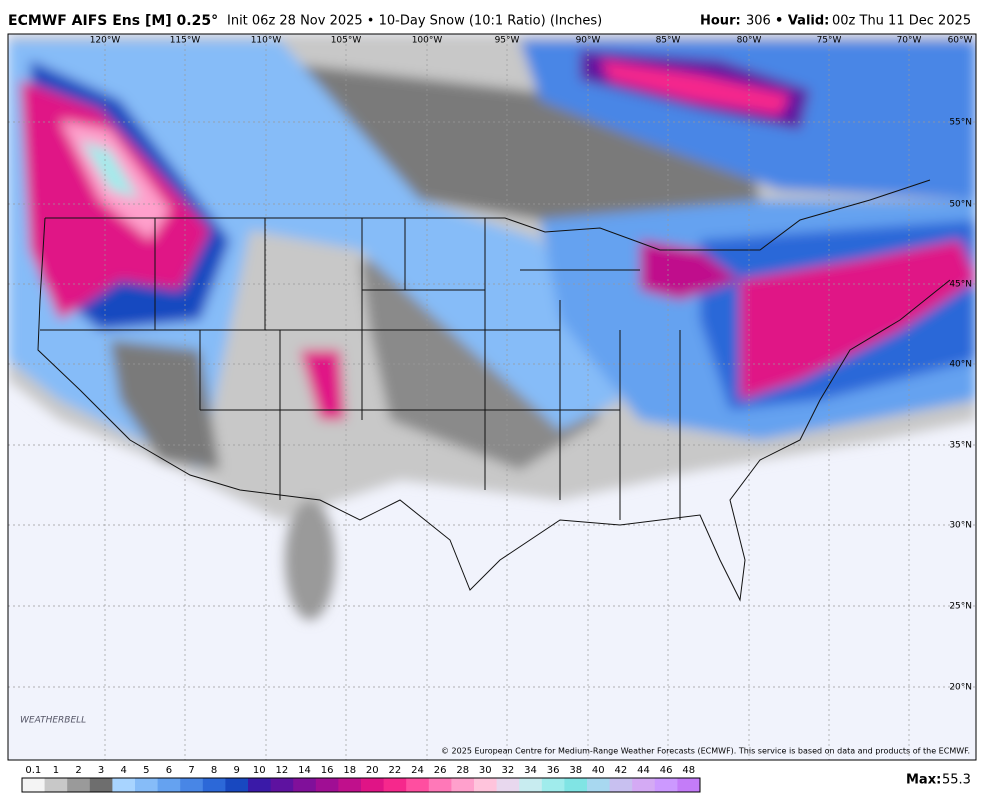  I want to click on colorbar-label: 5, so click(146, 770).